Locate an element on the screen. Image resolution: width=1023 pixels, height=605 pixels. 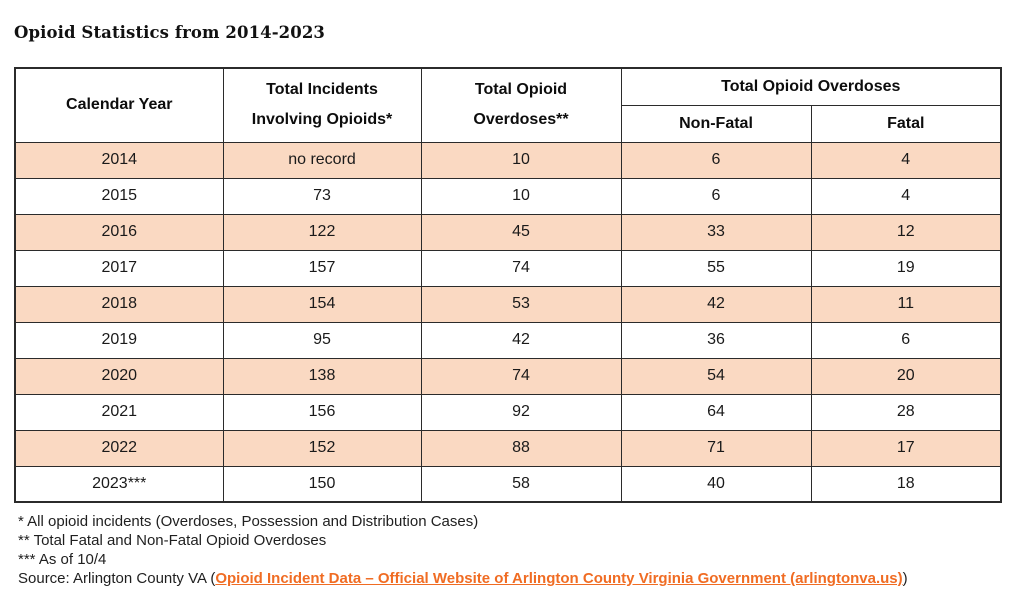
cell-year: 2016 is located at coordinates (119, 232).